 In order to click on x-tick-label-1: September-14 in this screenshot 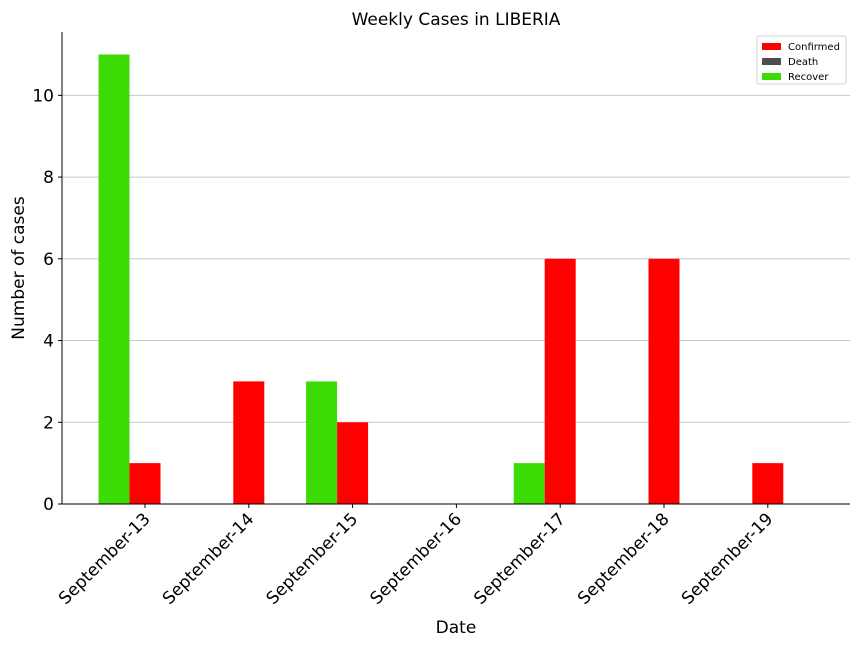, I will do `click(208, 558)`.